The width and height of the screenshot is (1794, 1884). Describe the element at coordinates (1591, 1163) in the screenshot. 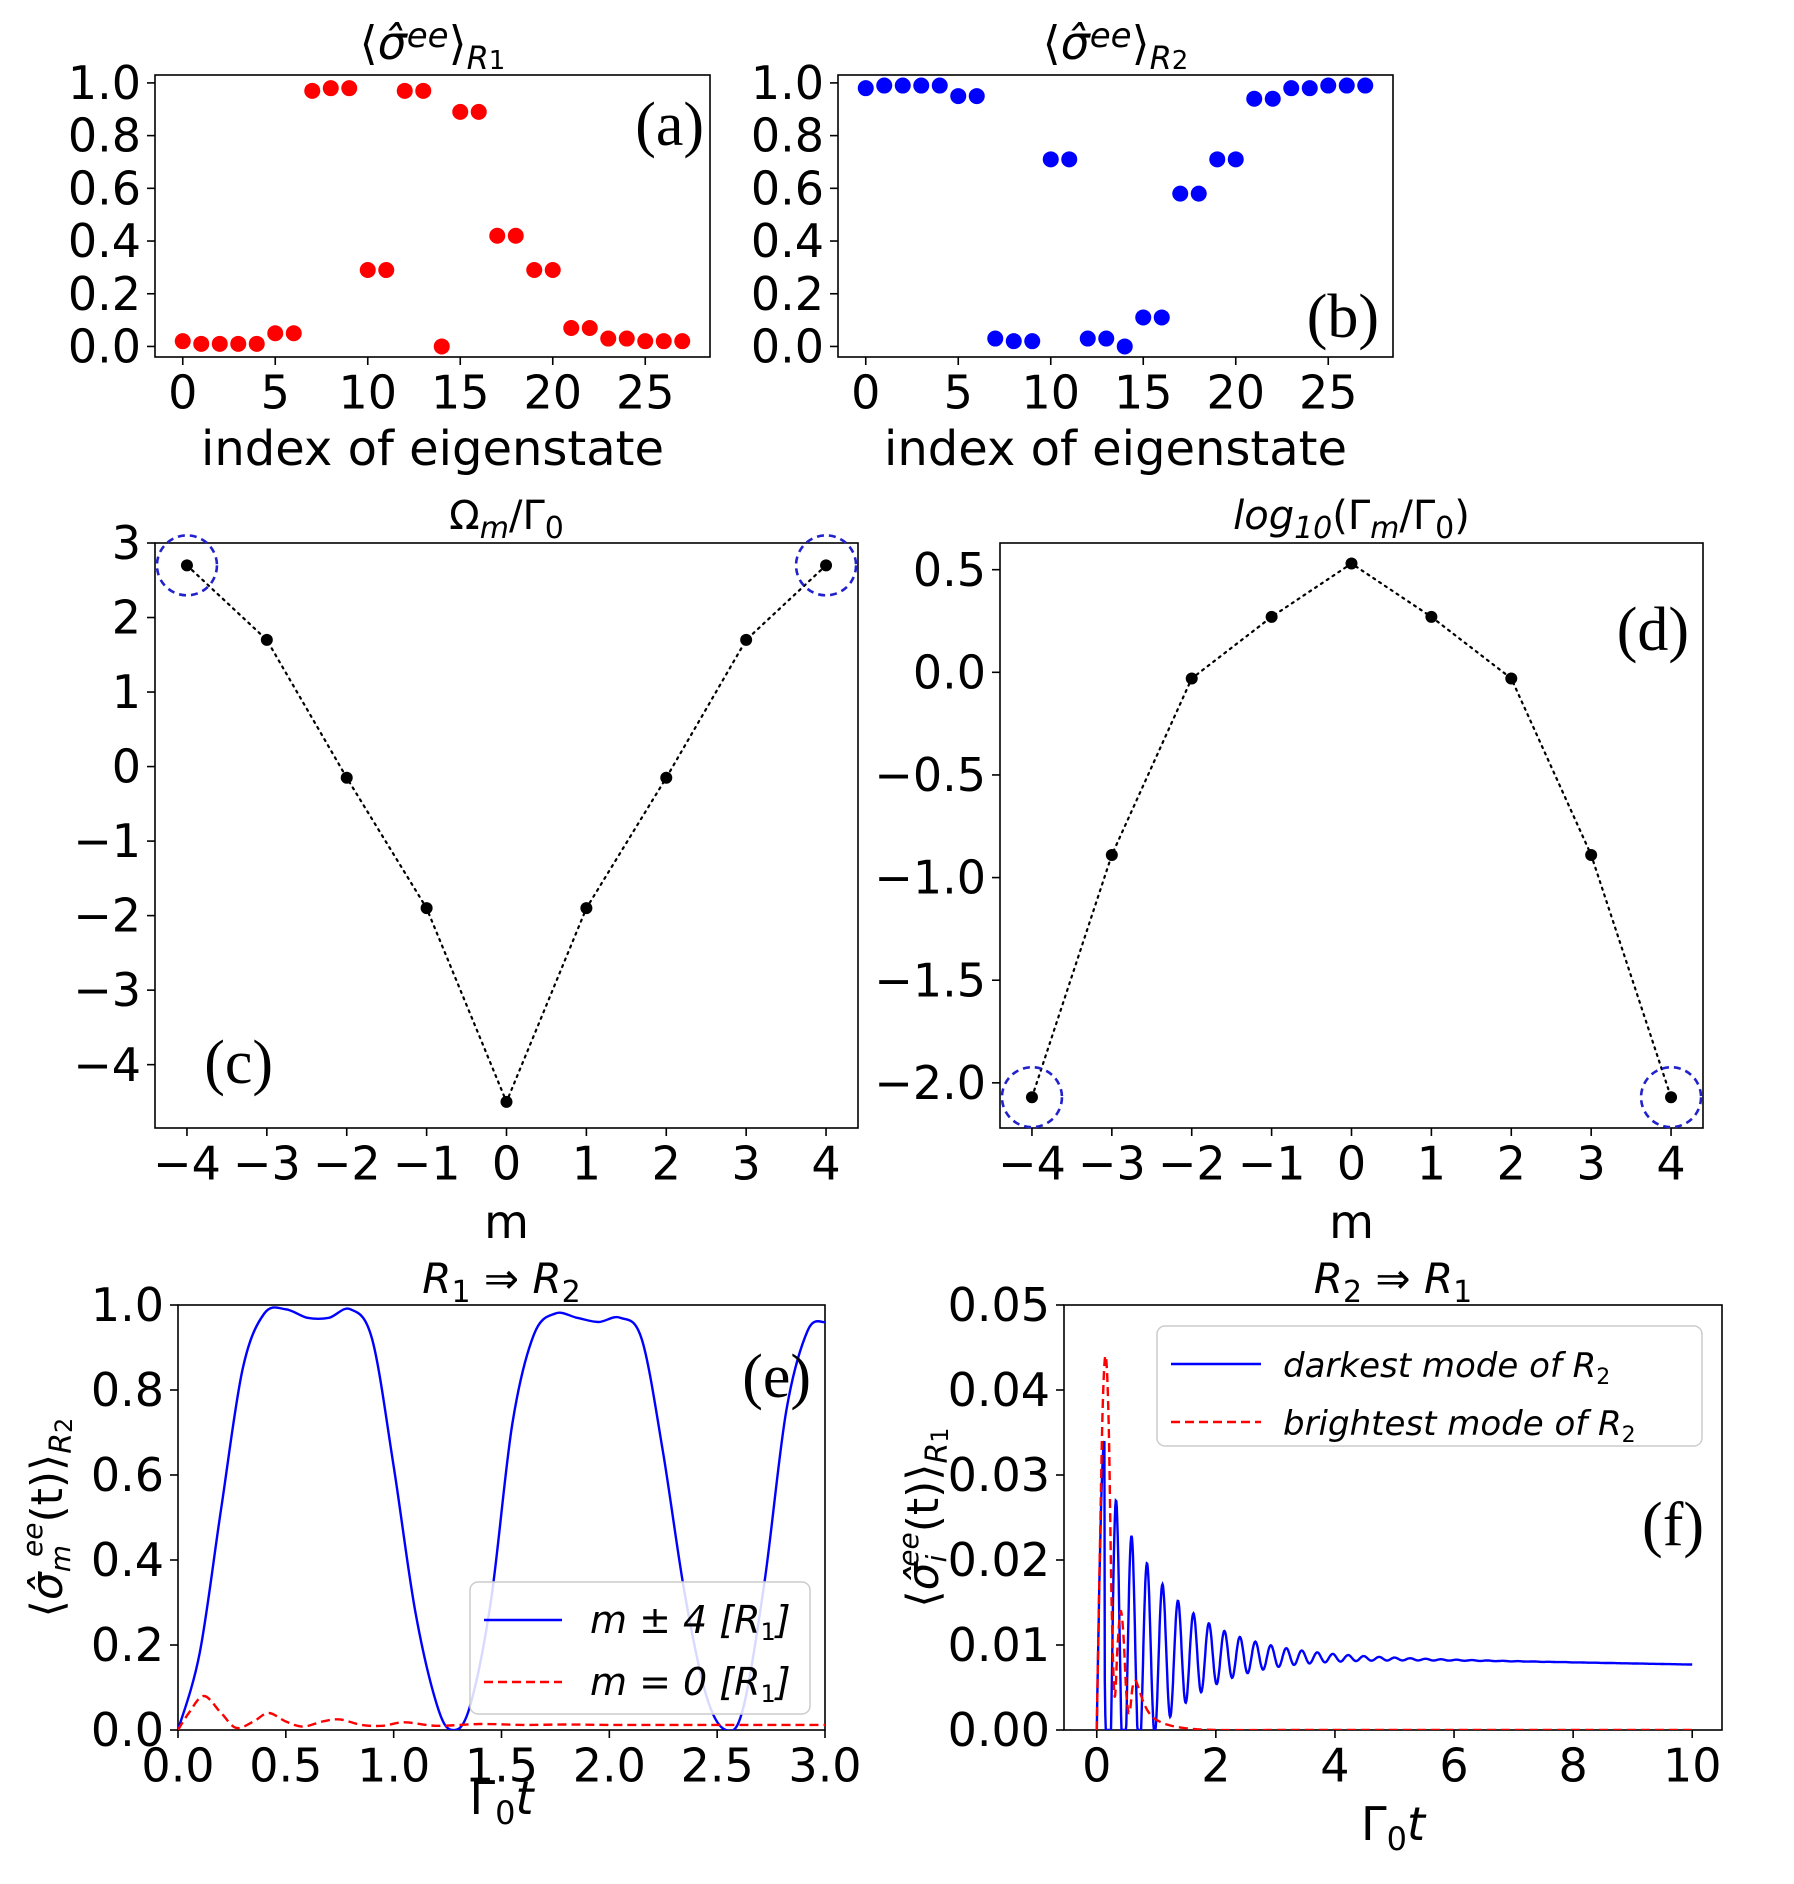

I see `x-tick-label: 3` at that location.